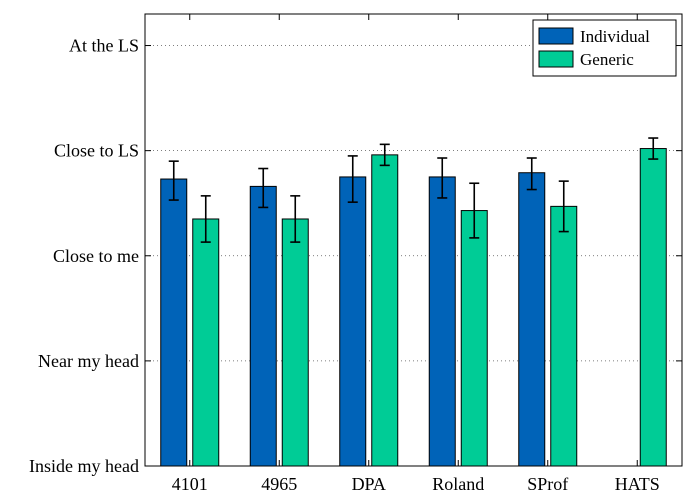  What do you see at coordinates (190, 484) in the screenshot?
I see `x-tick-label: 4101` at bounding box center [190, 484].